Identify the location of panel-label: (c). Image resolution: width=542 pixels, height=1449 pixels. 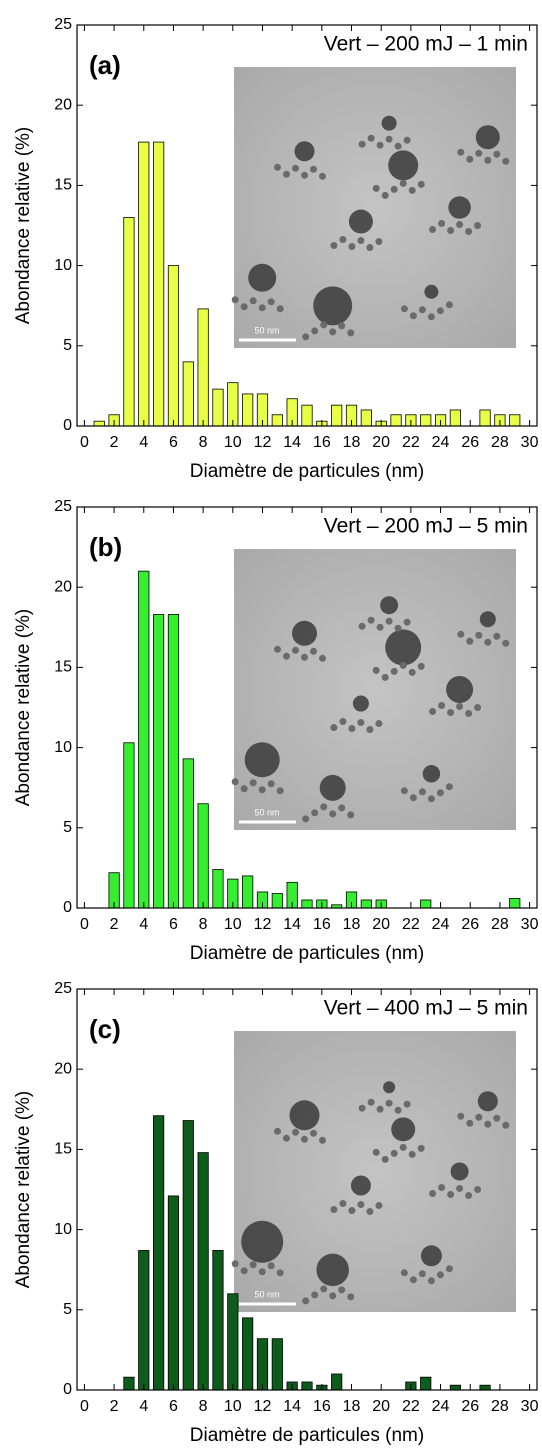
(105, 1029).